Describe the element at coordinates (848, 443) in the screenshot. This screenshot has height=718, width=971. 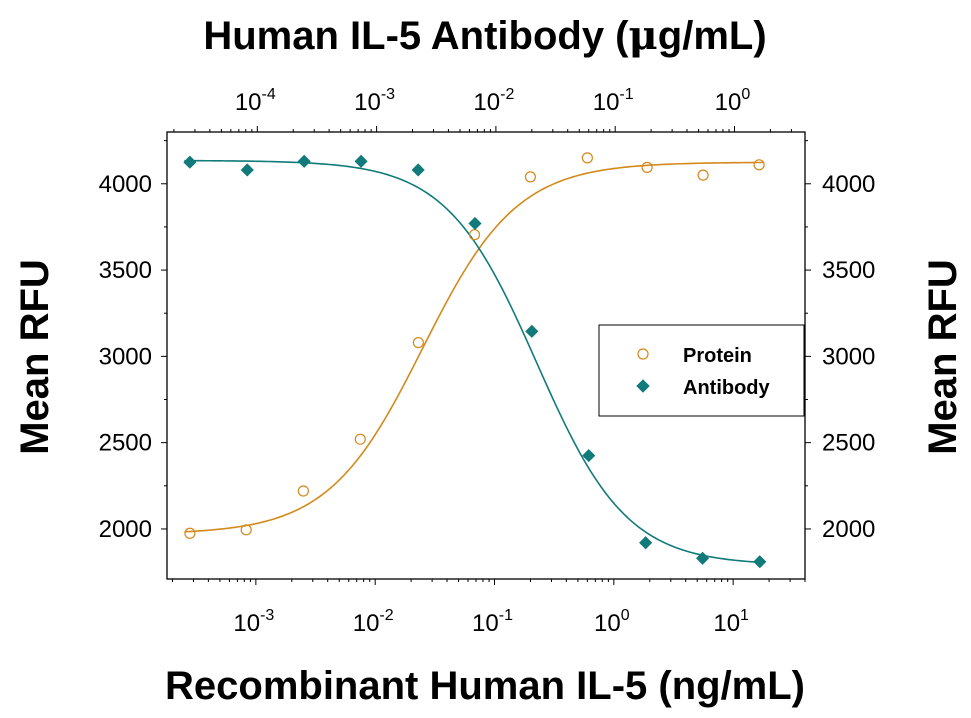
I see `right-y-tick-label: 2500` at that location.